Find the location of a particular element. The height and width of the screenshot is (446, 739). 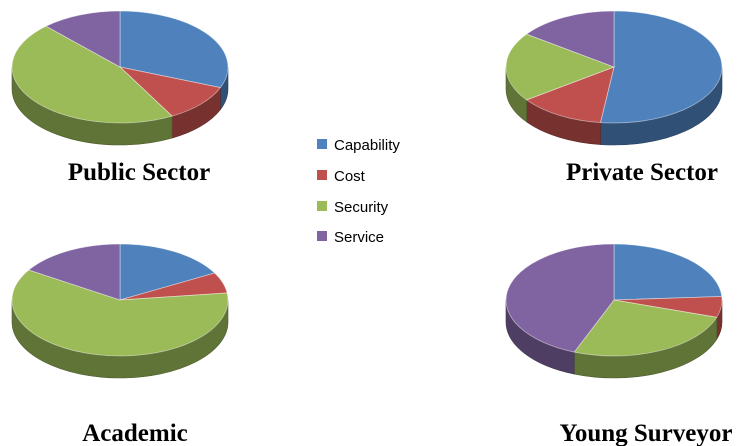

academic-slice-security is located at coordinates (120, 313).